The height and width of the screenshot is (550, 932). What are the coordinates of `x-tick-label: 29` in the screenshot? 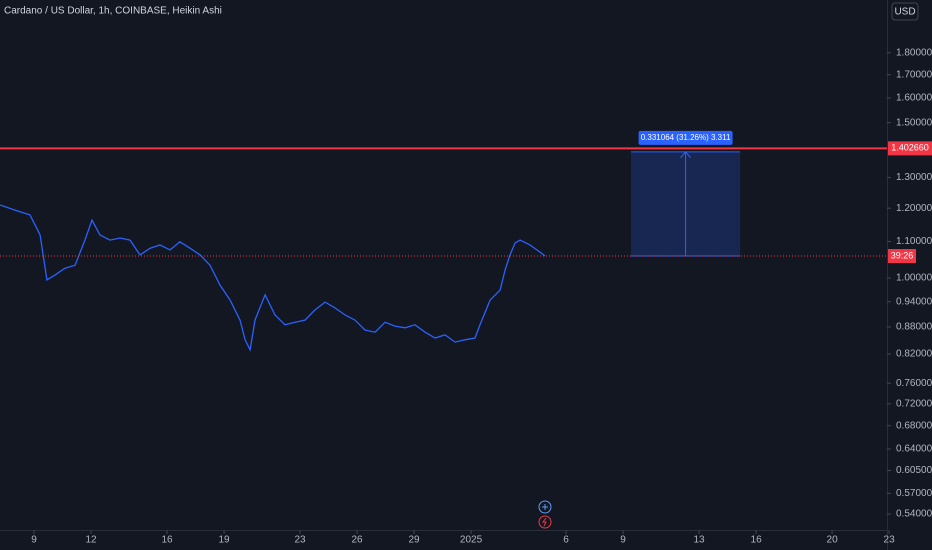 It's located at (414, 540).